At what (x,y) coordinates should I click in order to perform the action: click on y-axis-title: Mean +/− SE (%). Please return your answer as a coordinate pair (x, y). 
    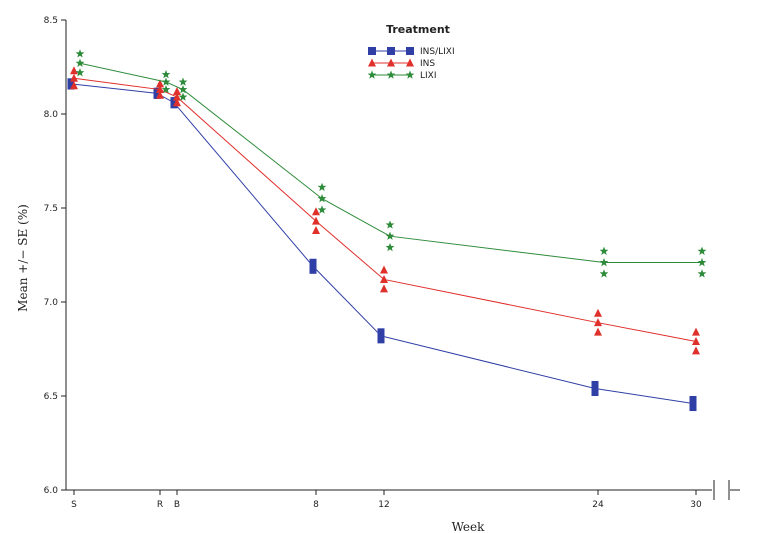
    Looking at the image, I should click on (23, 258).